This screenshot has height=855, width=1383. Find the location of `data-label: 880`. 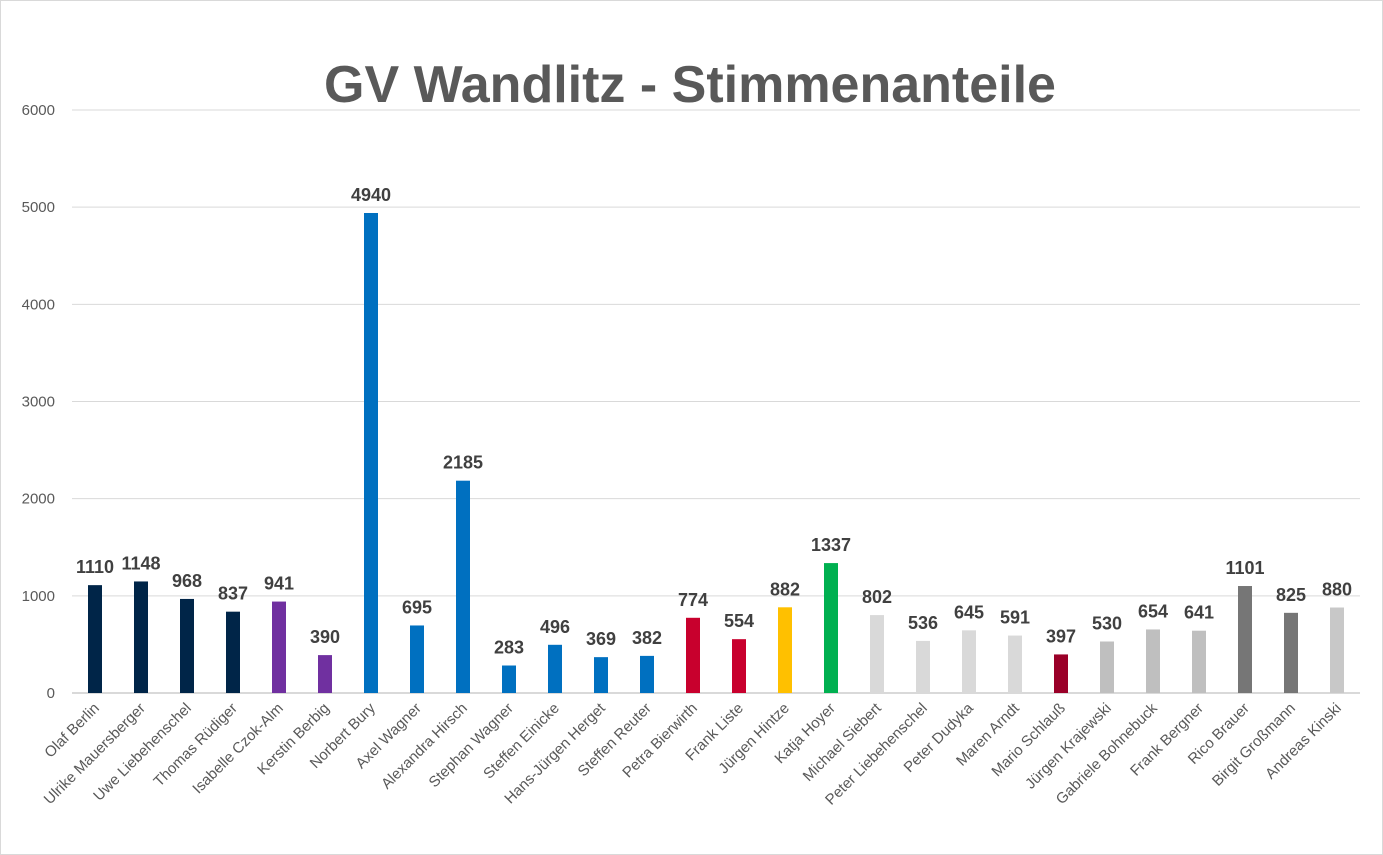

data-label: 880 is located at coordinates (1337, 589).